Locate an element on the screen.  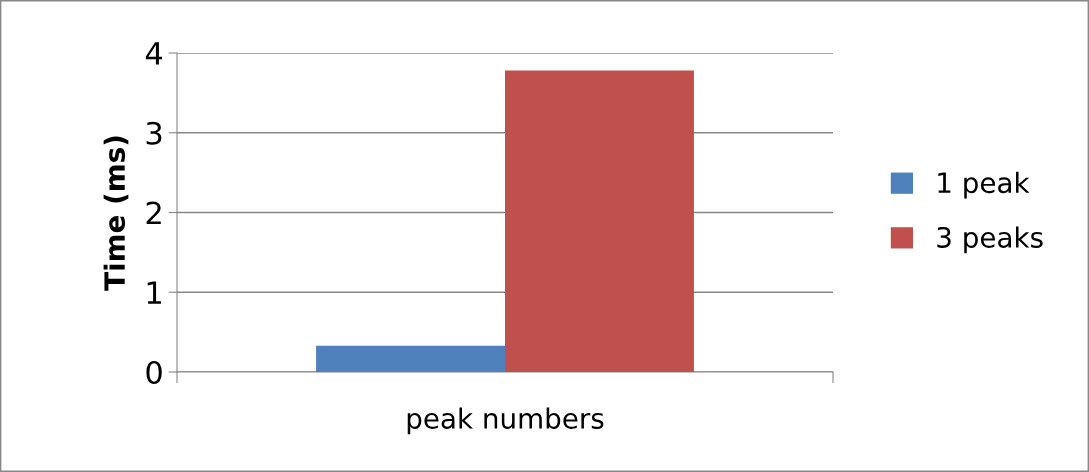
y-axis-title: Time (ms) is located at coordinates (116, 213).